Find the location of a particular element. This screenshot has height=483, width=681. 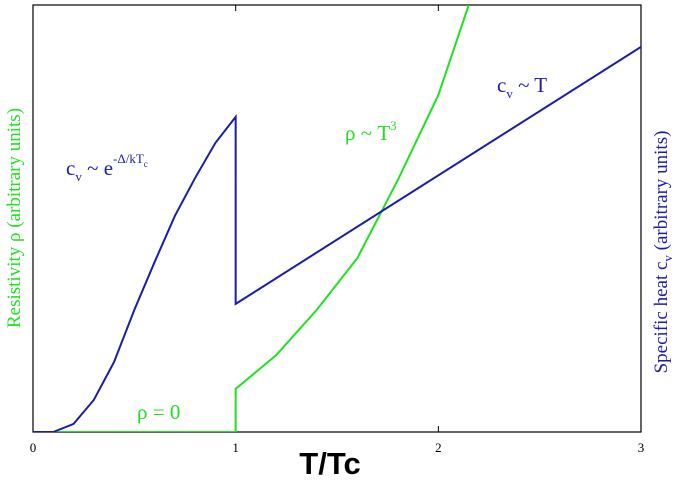

x-axis-label: T/Tc is located at coordinates (329, 463).